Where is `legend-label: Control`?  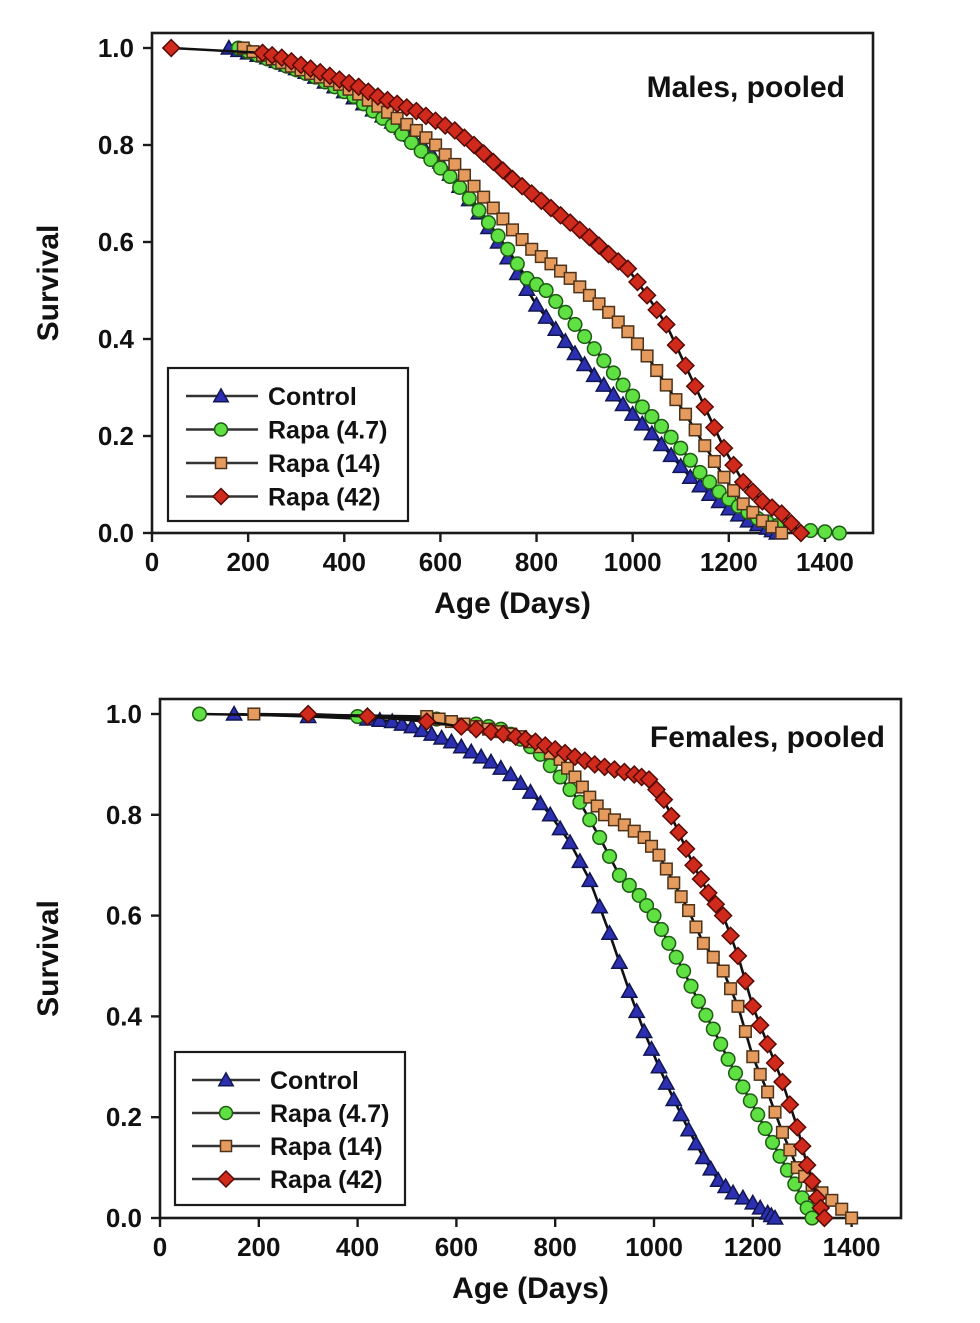
legend-label: Control is located at coordinates (314, 1081).